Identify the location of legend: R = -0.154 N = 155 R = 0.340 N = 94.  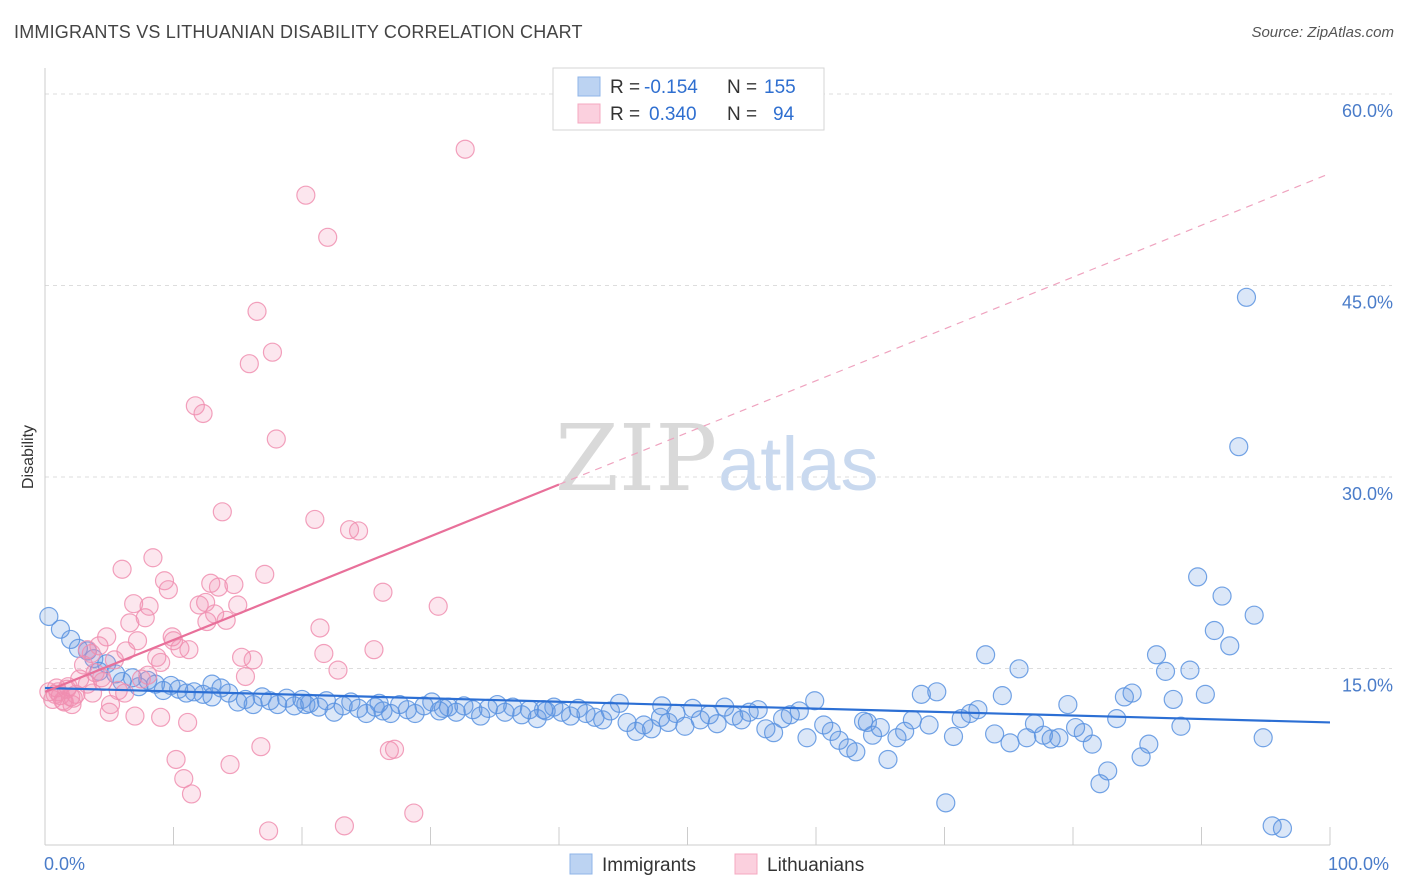
(688, 99).